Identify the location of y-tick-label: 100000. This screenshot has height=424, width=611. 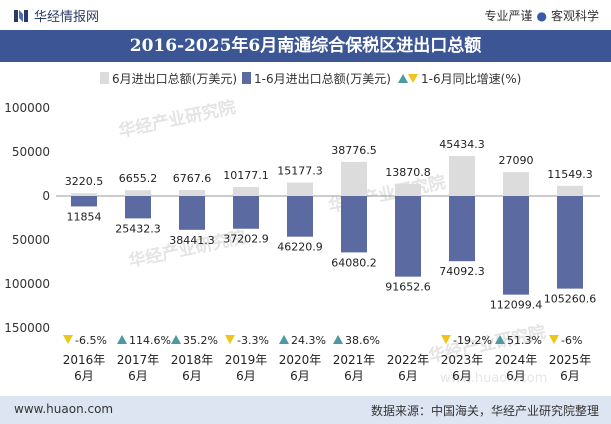
(27, 284).